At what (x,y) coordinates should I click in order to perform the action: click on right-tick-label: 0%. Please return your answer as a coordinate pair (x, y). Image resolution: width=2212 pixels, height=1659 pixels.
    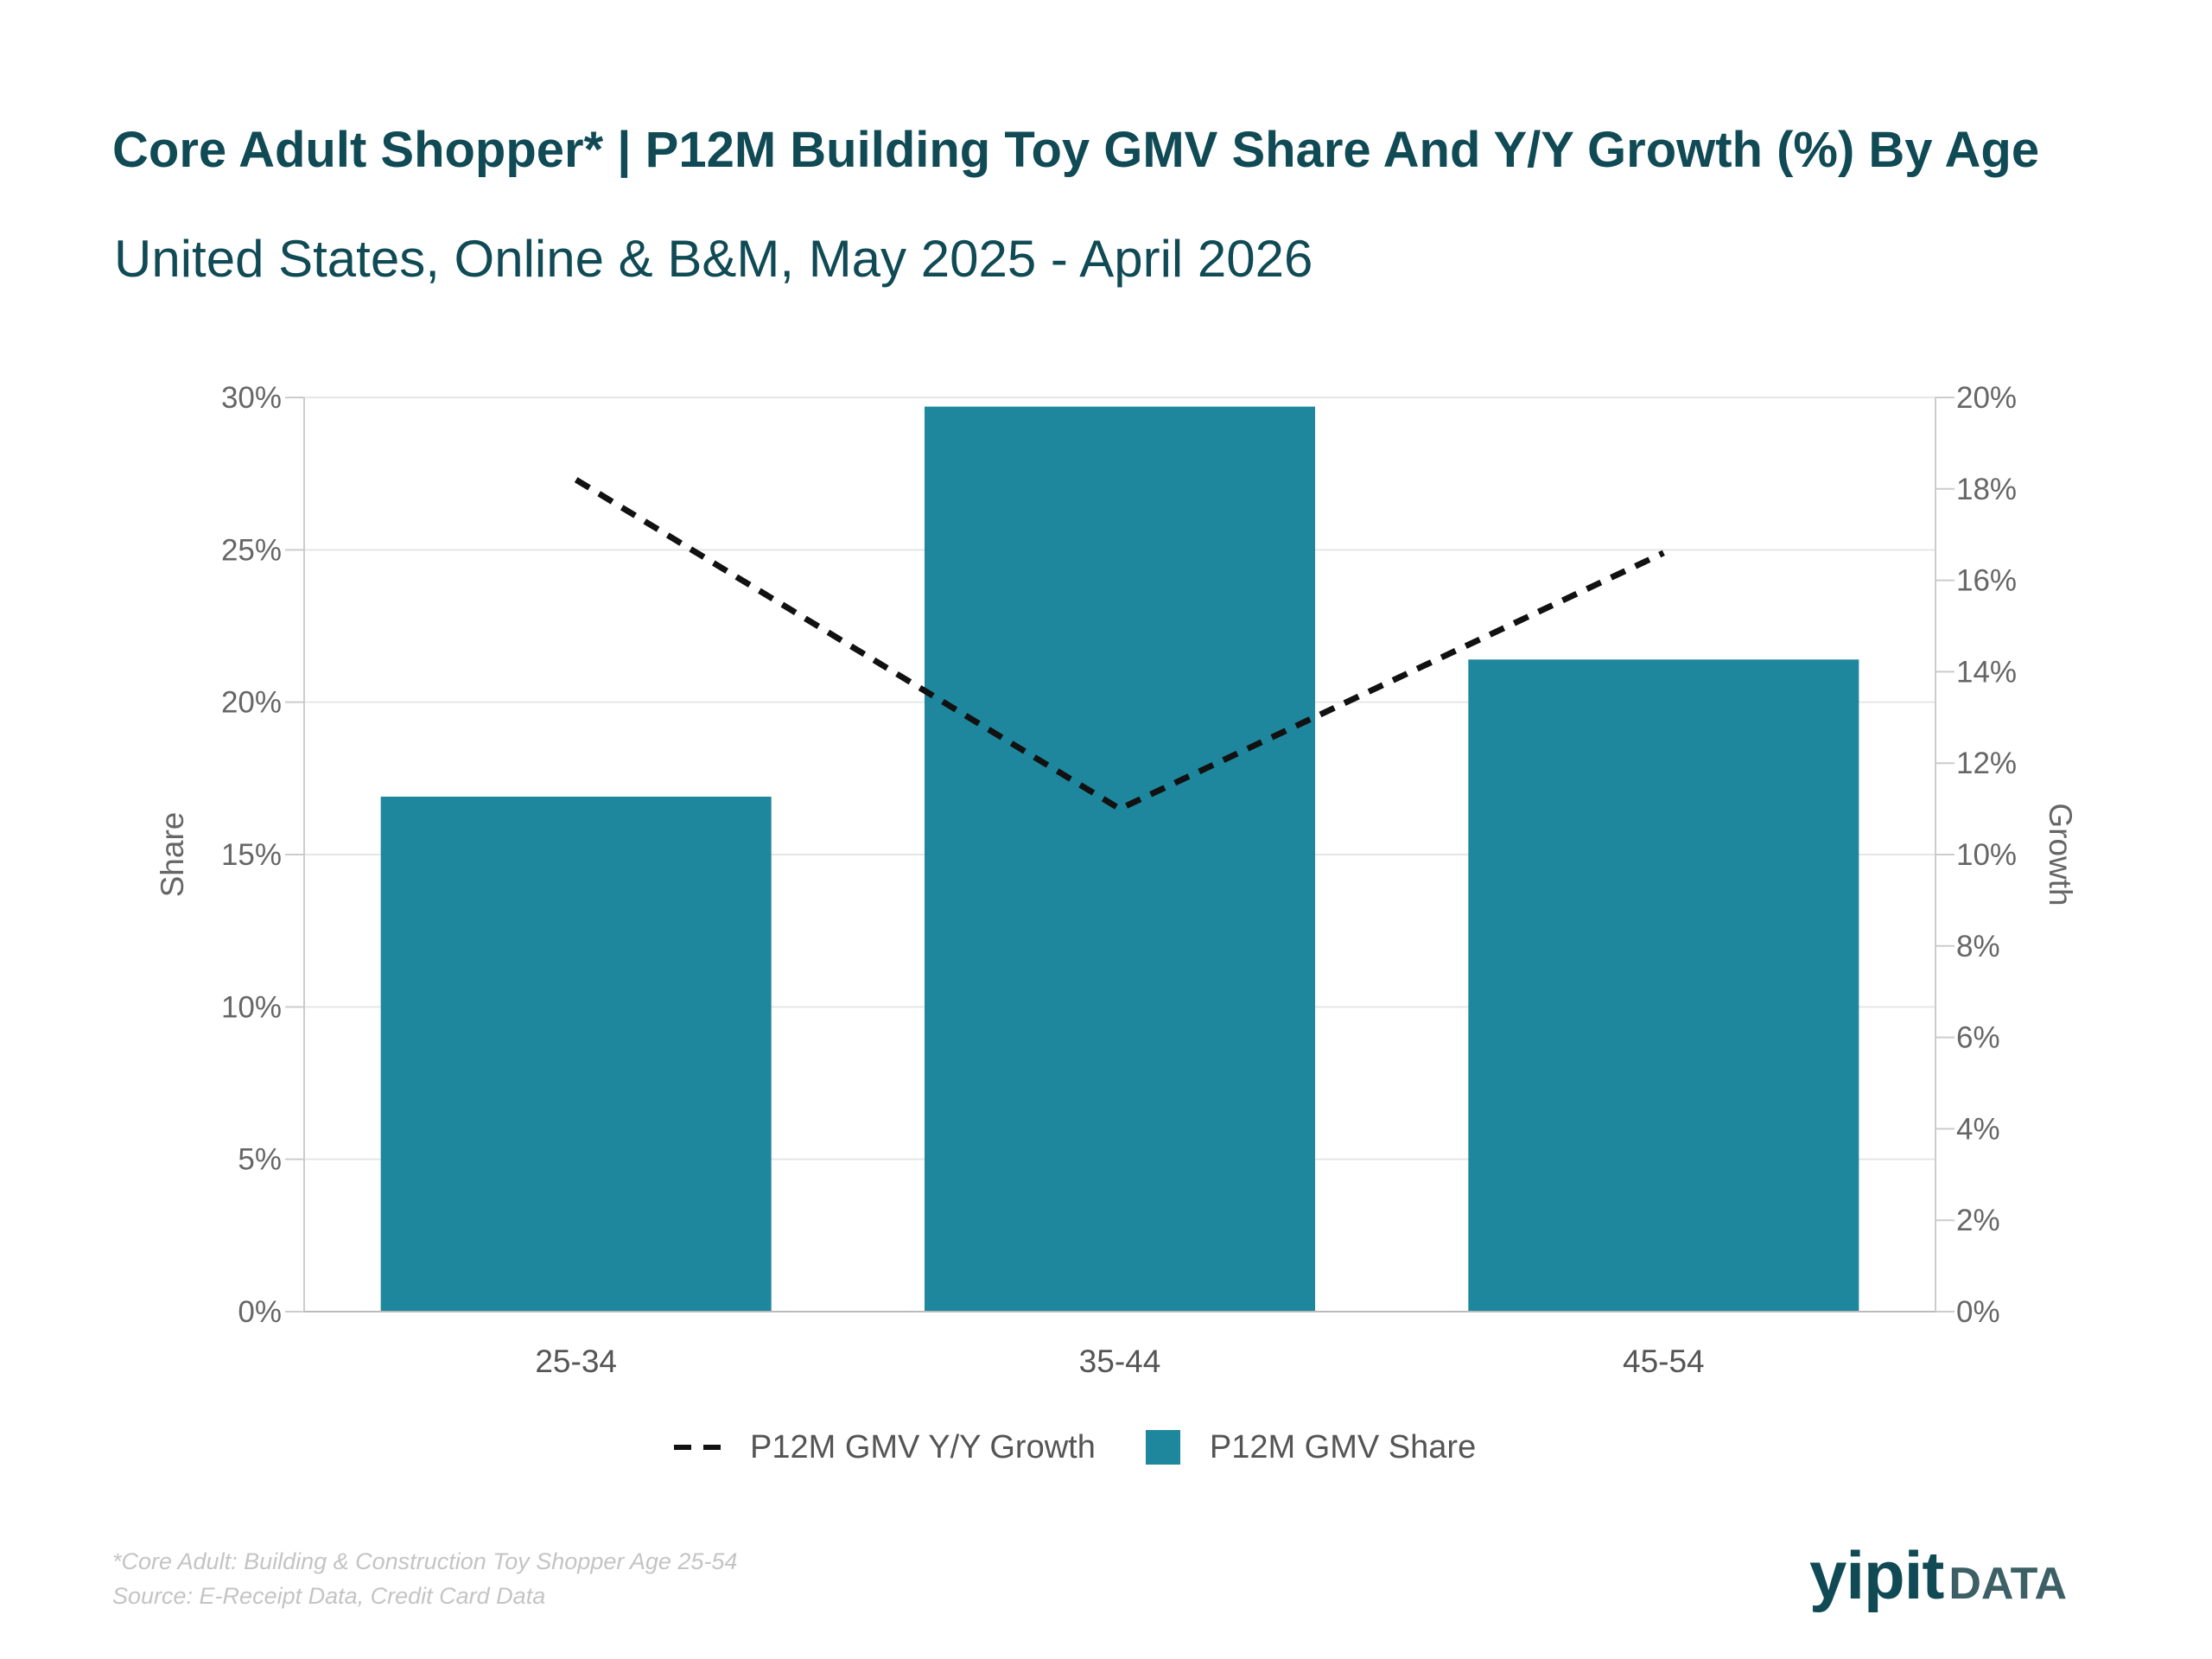
    Looking at the image, I should click on (1978, 1312).